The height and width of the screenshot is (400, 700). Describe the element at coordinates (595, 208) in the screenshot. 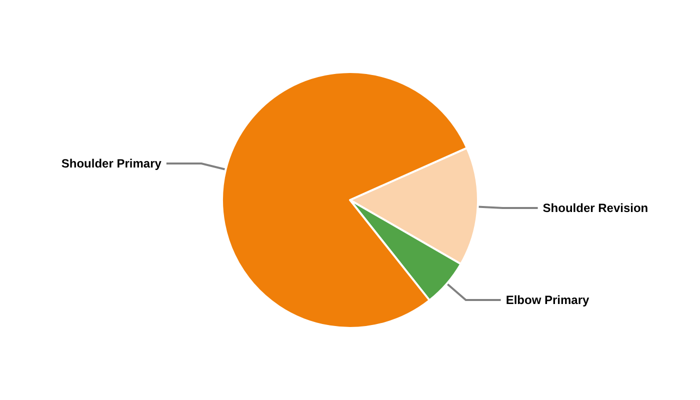

I see `slice-label: Shoulder Revision` at that location.